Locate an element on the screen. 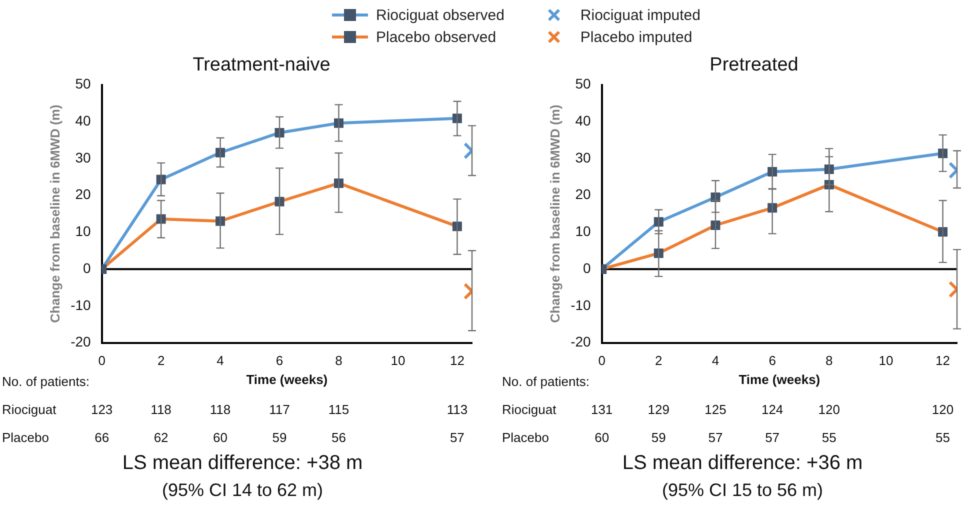 The height and width of the screenshot is (510, 970). chart-title: Treatment-naive is located at coordinates (261, 65).